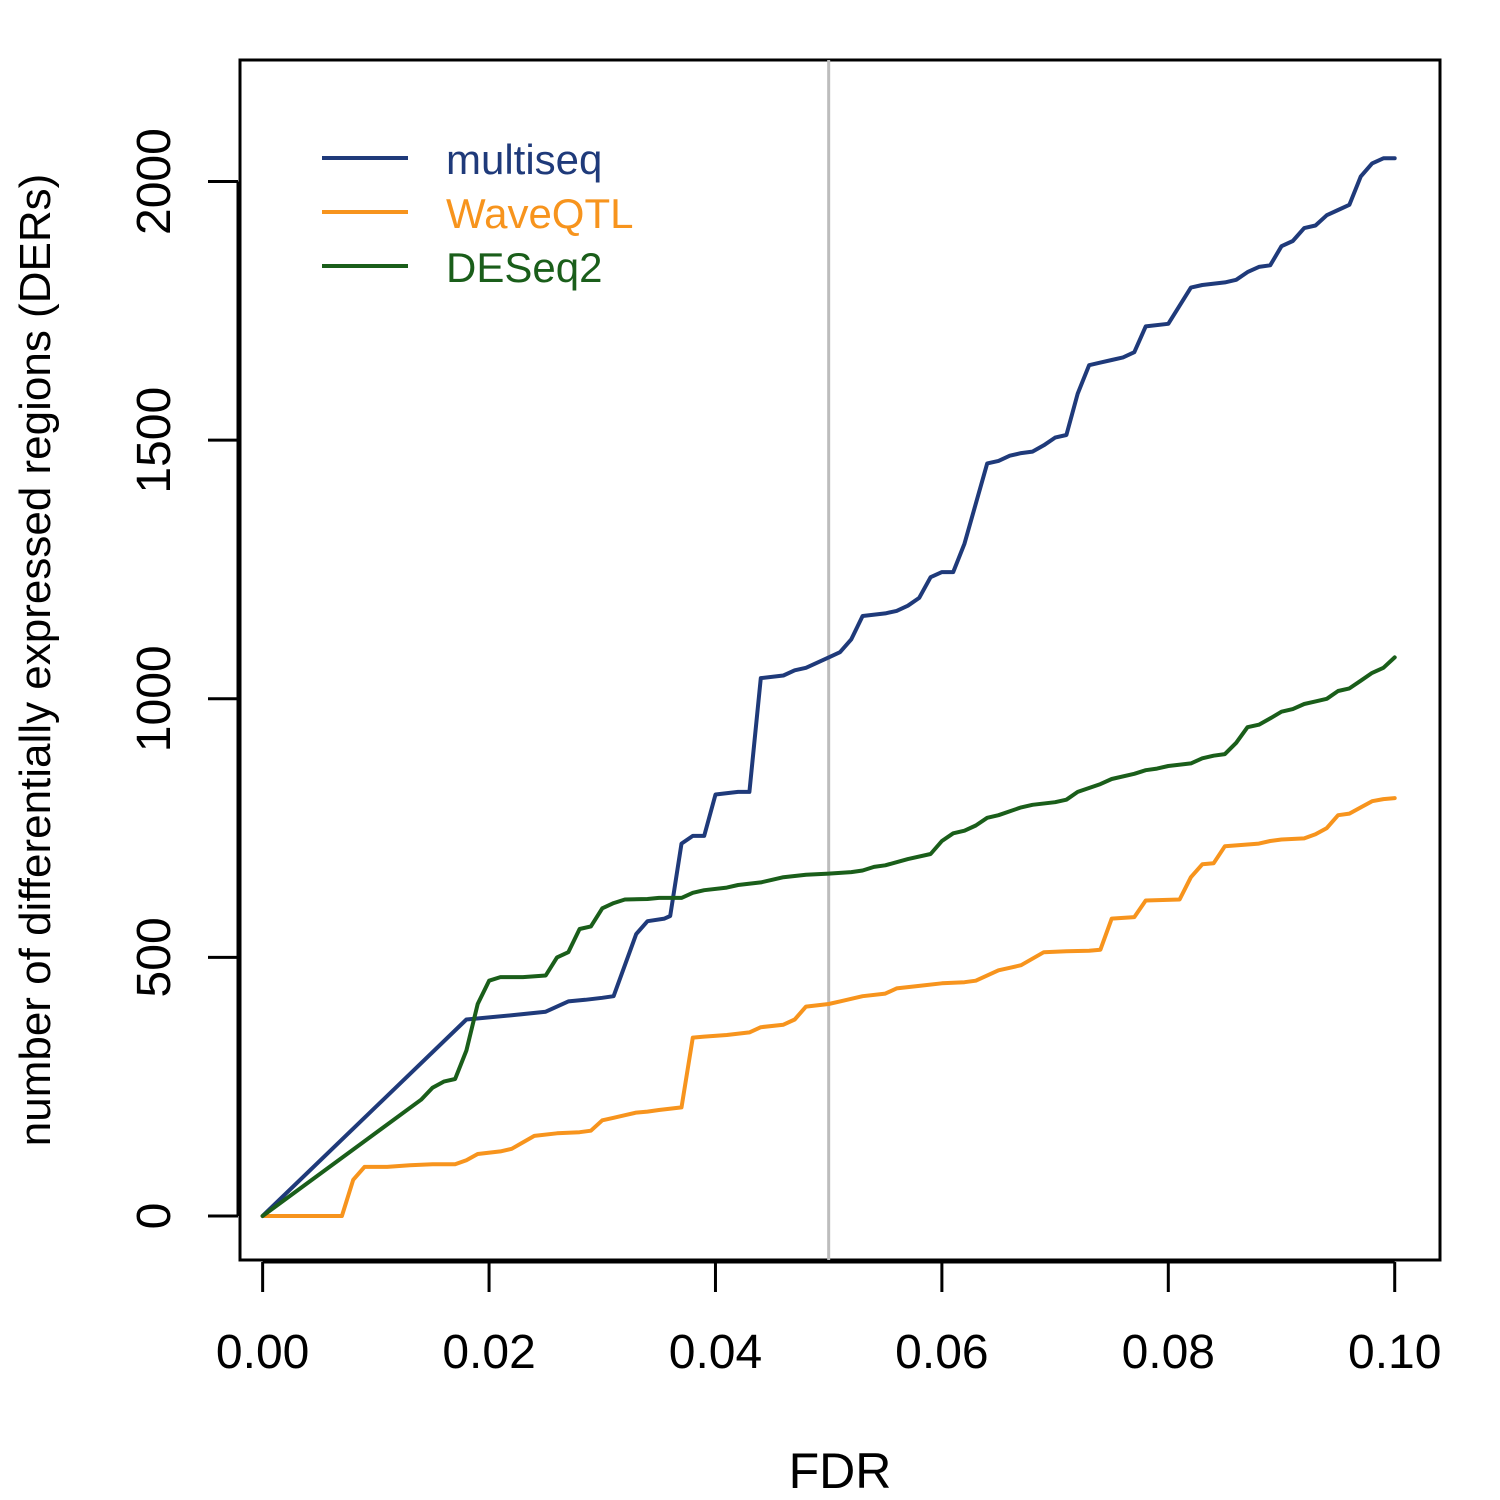 The width and height of the screenshot is (1500, 1500). Describe the element at coordinates (154, 698) in the screenshot. I see `y-tick-label: 1000` at that location.